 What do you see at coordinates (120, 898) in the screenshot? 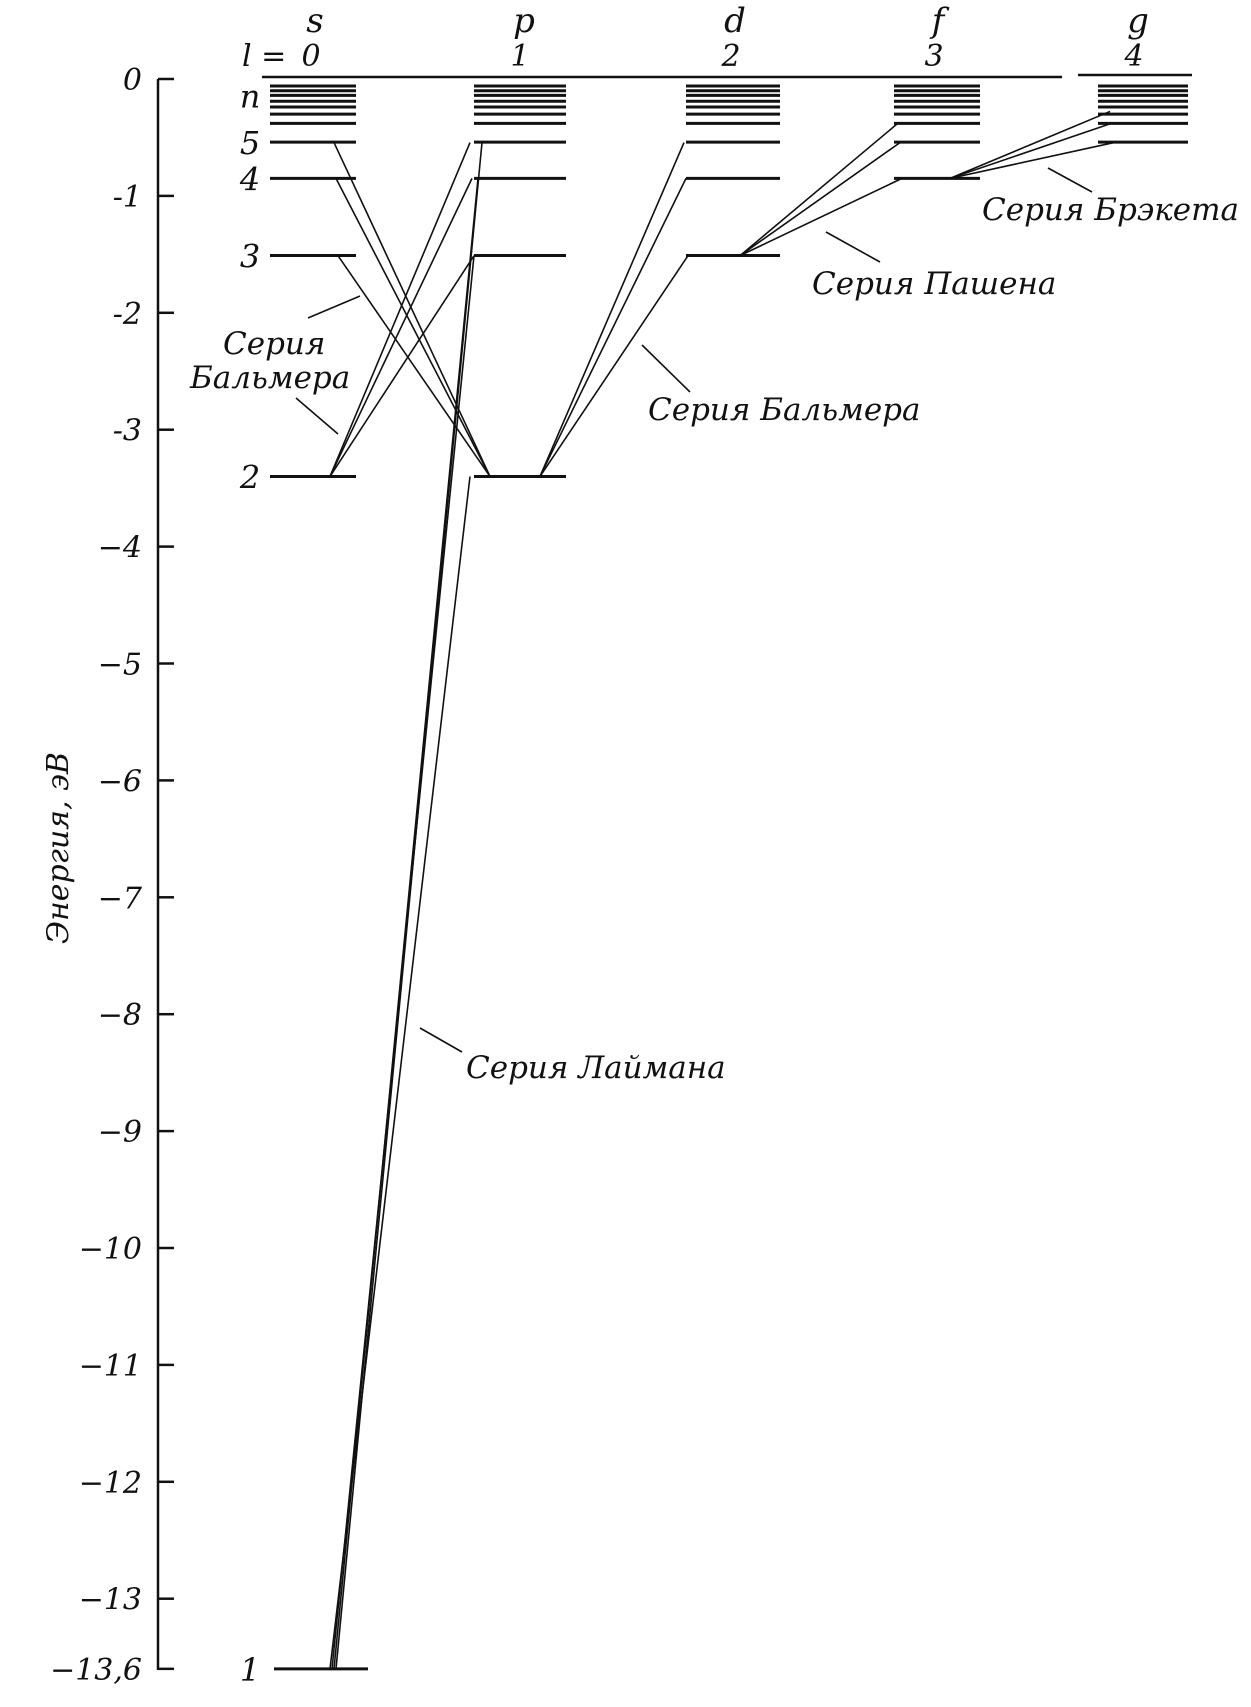
I see `axis-tick-label: −7` at bounding box center [120, 898].